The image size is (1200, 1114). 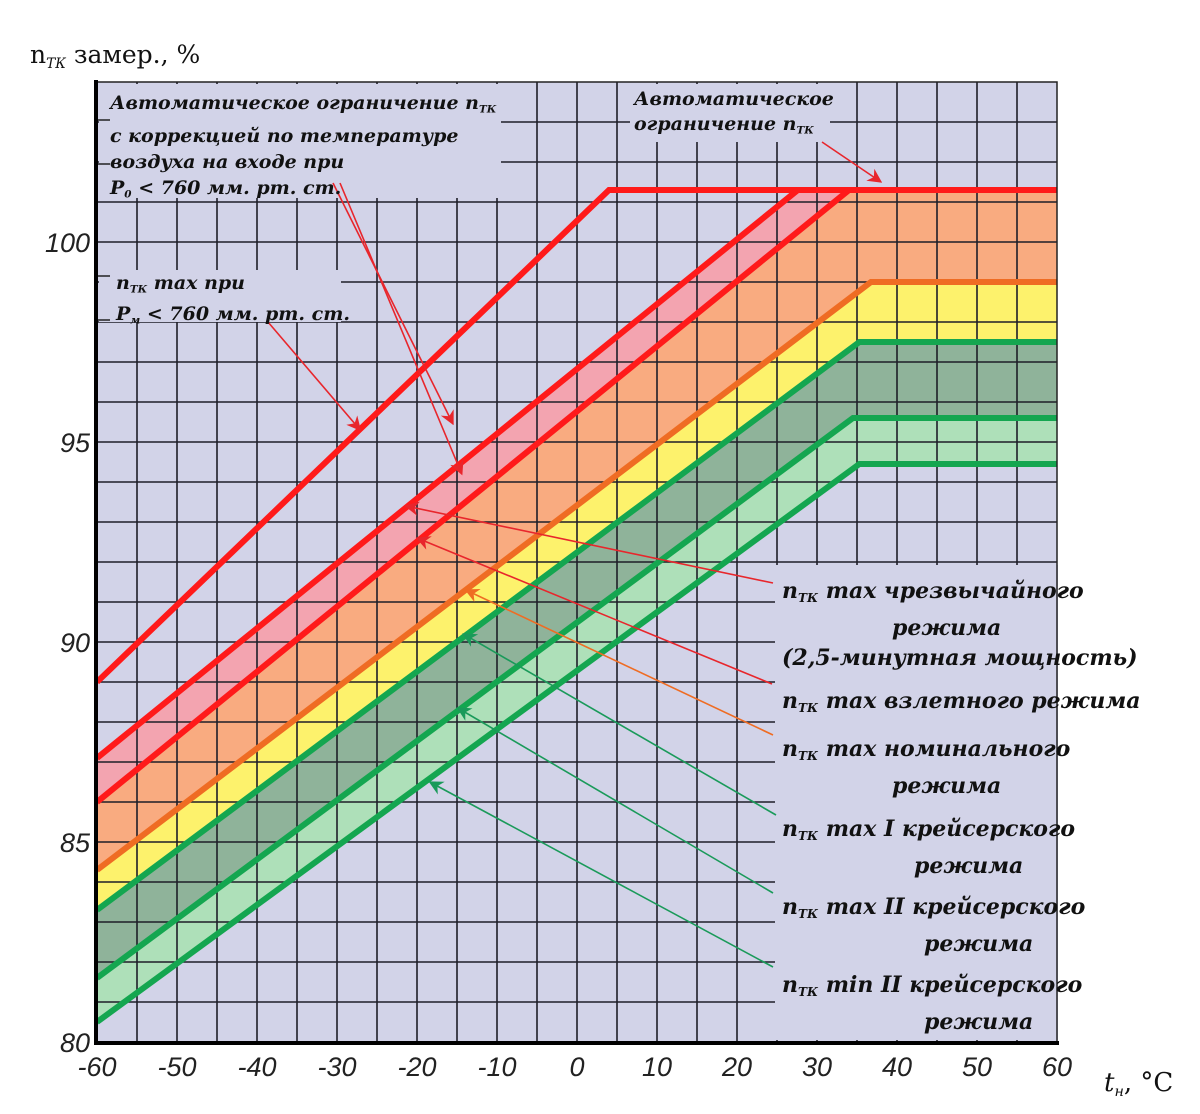 I want to click on legend-nominal: nТК max номинального режима, so click(x=926, y=768).